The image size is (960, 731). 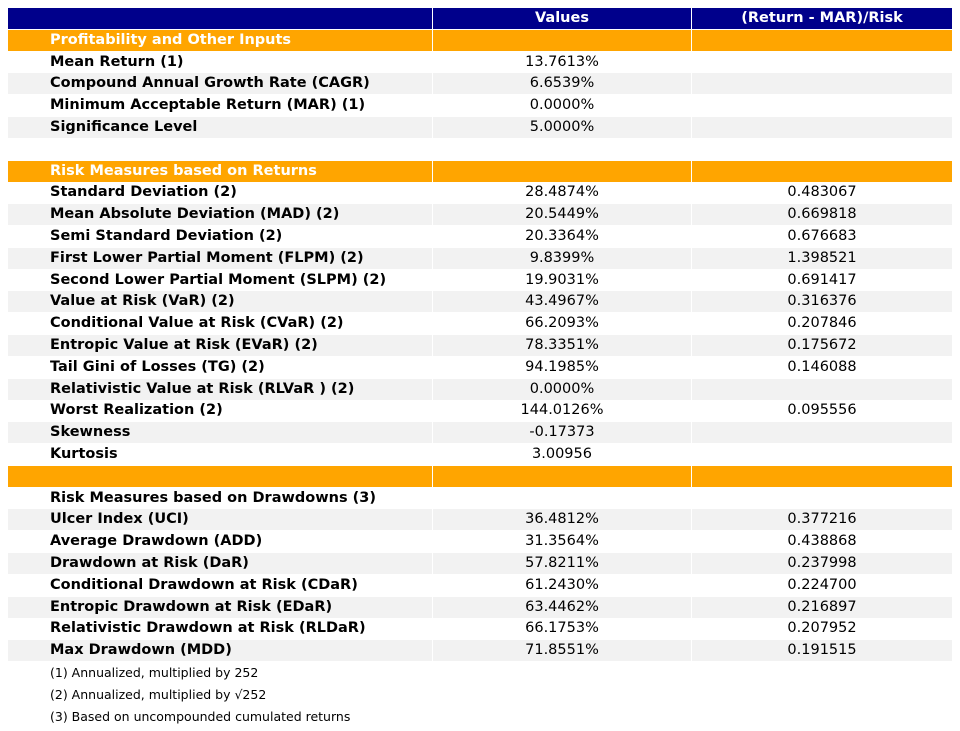 What do you see at coordinates (822, 585) in the screenshot?
I see `cell-value: 0.224700` at bounding box center [822, 585].